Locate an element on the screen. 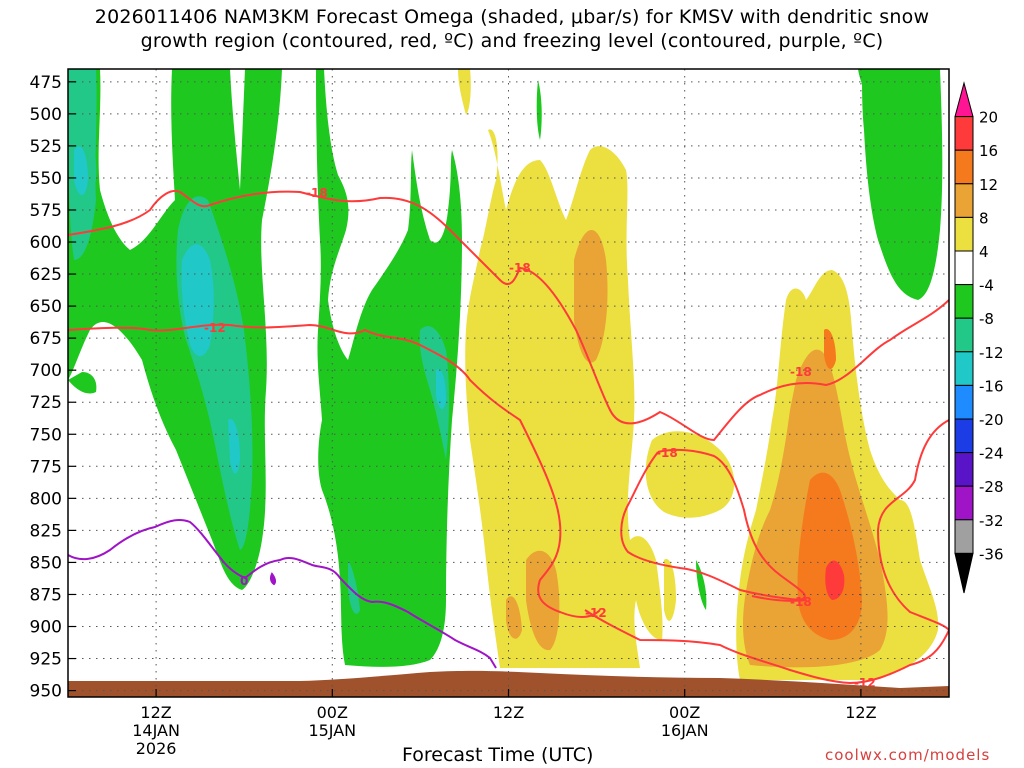  y-tick-label: 950 is located at coordinates (46, 692).